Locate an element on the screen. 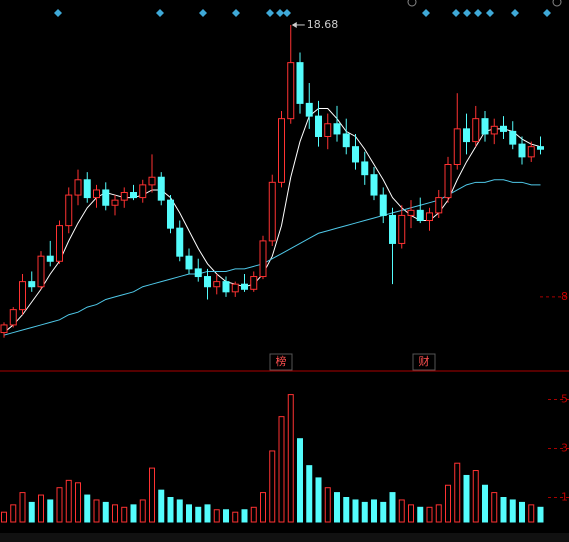 This screenshot has width=569, height=542. y-tick-label: 8 is located at coordinates (564, 296).